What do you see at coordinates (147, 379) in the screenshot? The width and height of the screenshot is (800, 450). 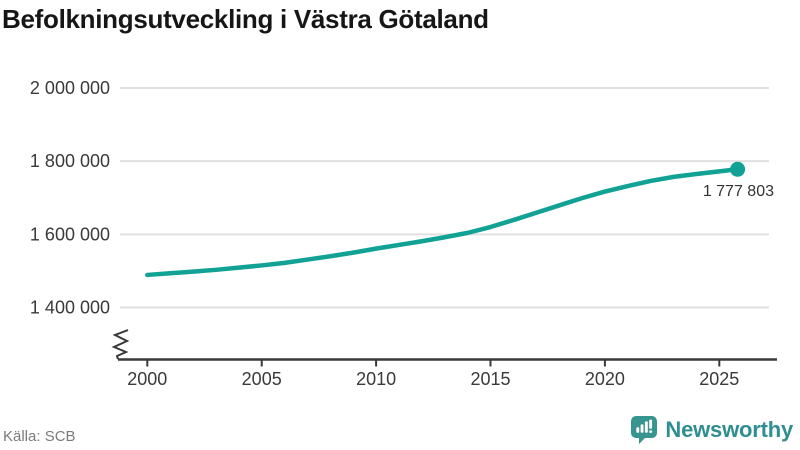 I see `x-axis-tick-label: 2000` at bounding box center [147, 379].